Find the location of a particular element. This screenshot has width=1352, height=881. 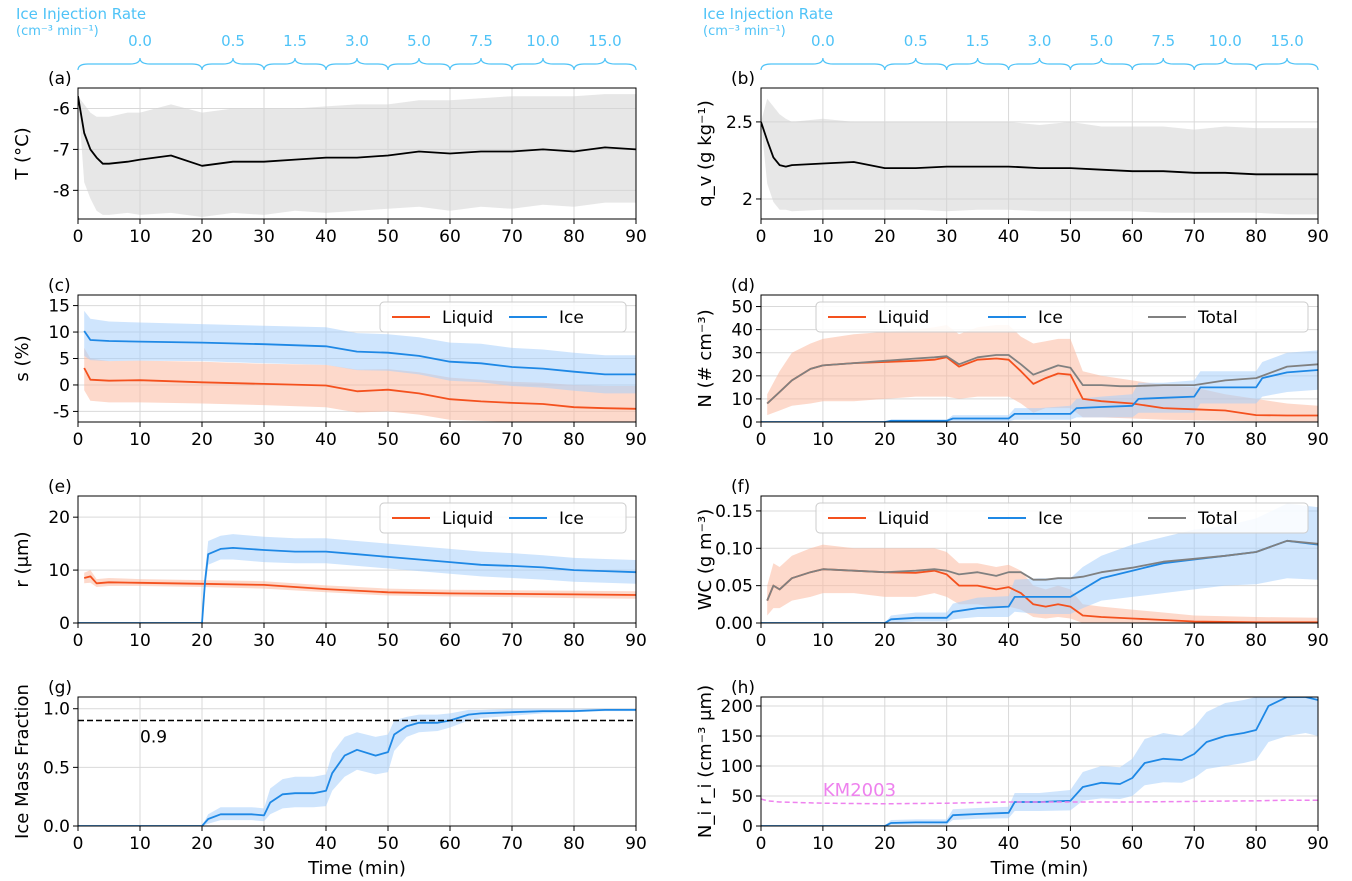

legend-label-liquid: Liquid is located at coordinates (467, 318).